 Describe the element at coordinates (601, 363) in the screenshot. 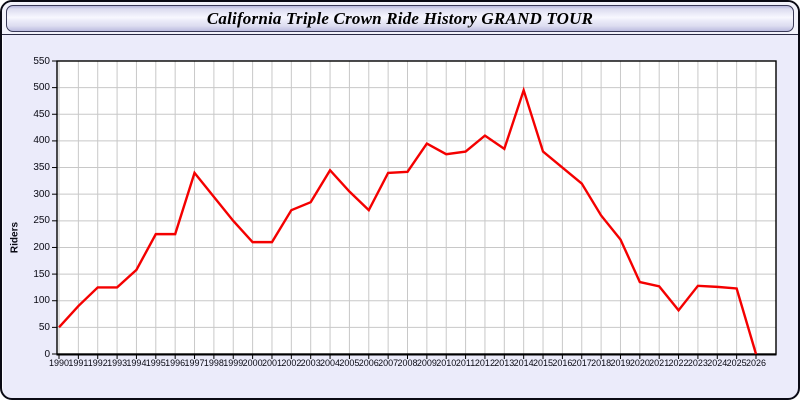

I see `x-tick-label: 2018` at that location.